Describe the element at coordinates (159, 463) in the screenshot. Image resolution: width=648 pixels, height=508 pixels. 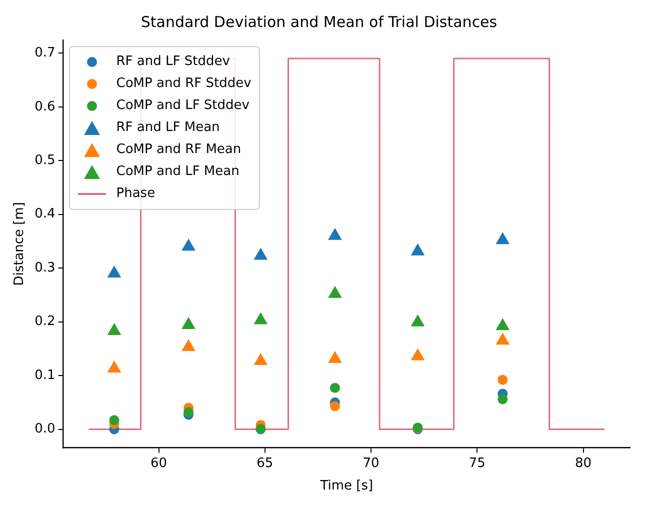
I see `x-tick-label: 60` at that location.